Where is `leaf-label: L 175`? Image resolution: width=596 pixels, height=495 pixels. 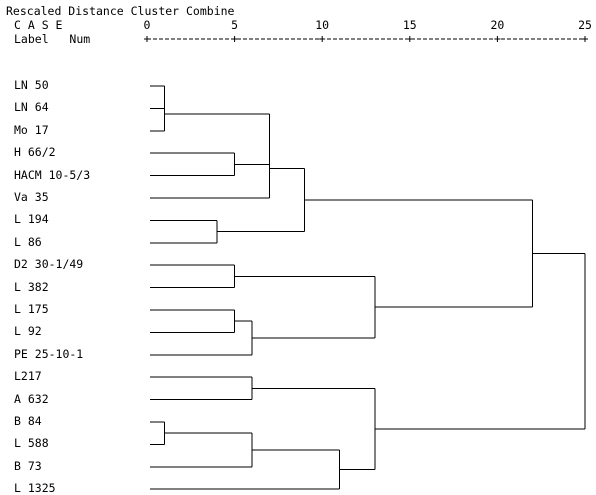
leaf-label: L 175 is located at coordinates (31, 309).